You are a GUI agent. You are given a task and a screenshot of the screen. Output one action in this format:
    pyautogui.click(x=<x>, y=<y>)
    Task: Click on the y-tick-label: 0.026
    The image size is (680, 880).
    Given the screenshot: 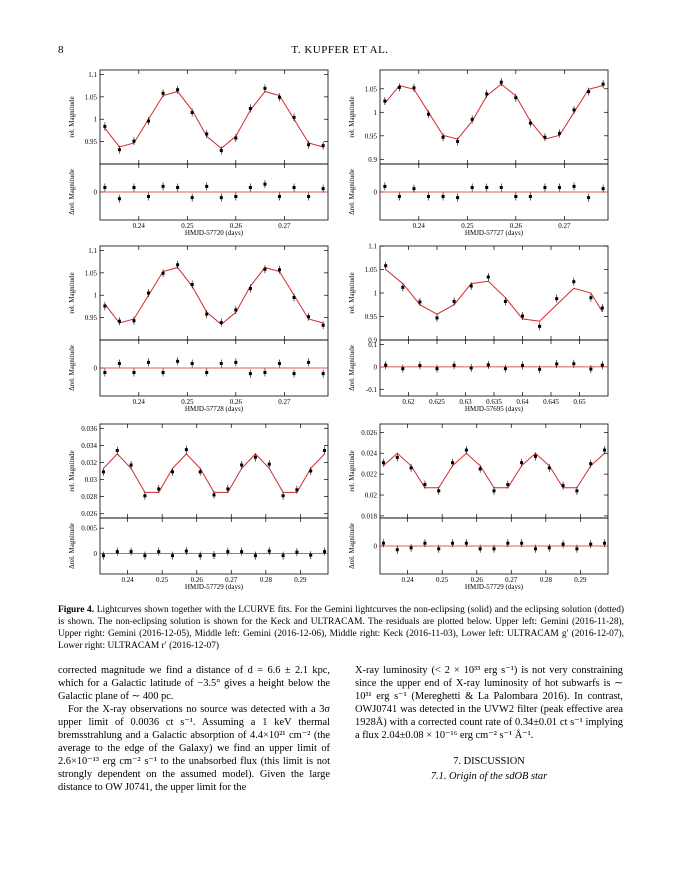 What is the action you would take?
    pyautogui.click(x=369, y=433)
    